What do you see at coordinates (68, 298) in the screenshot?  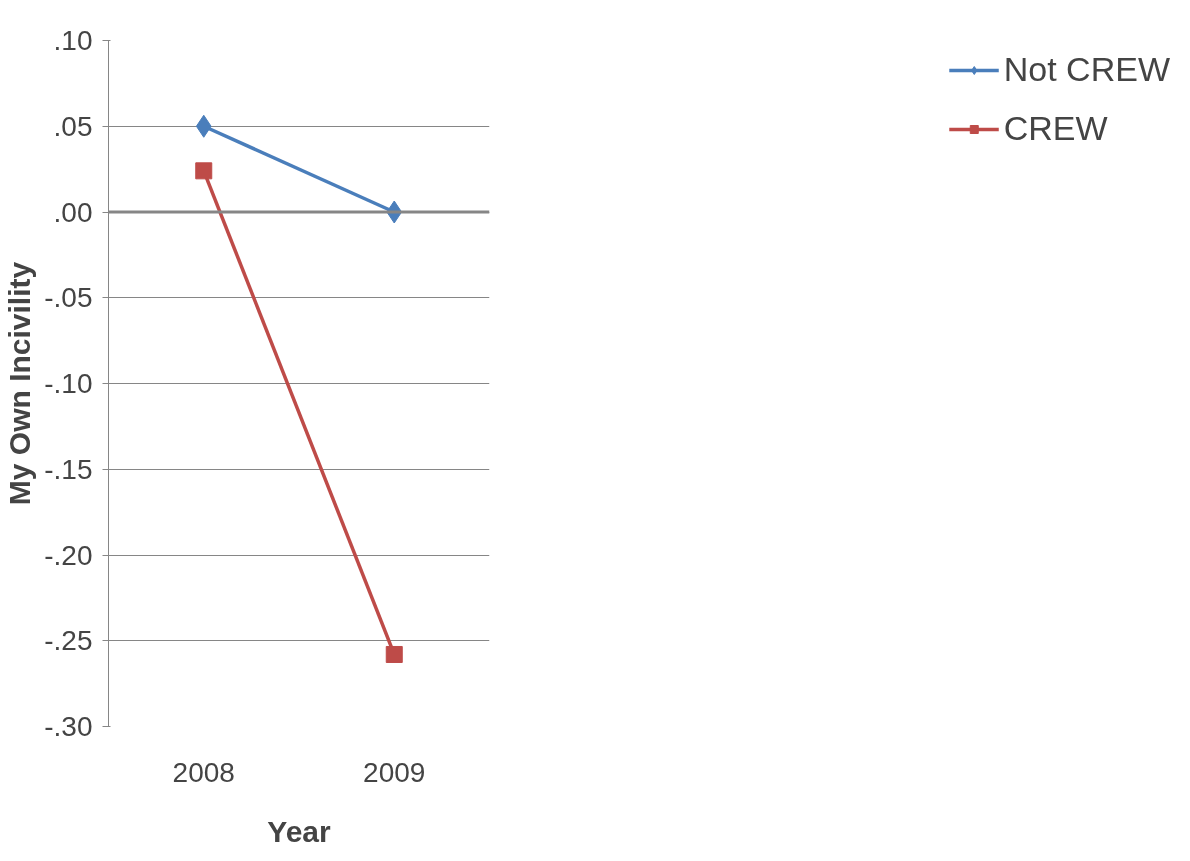 I see `y-tick-label: -.05` at bounding box center [68, 298].